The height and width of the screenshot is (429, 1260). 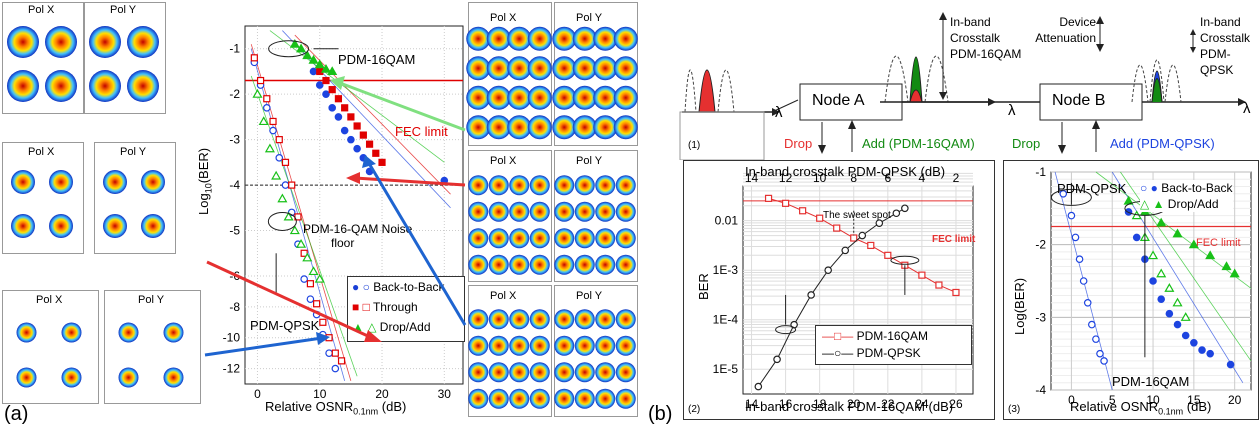 What do you see at coordinates (888, 404) in the screenshot?
I see `x-tick-label: 22` at bounding box center [888, 404].